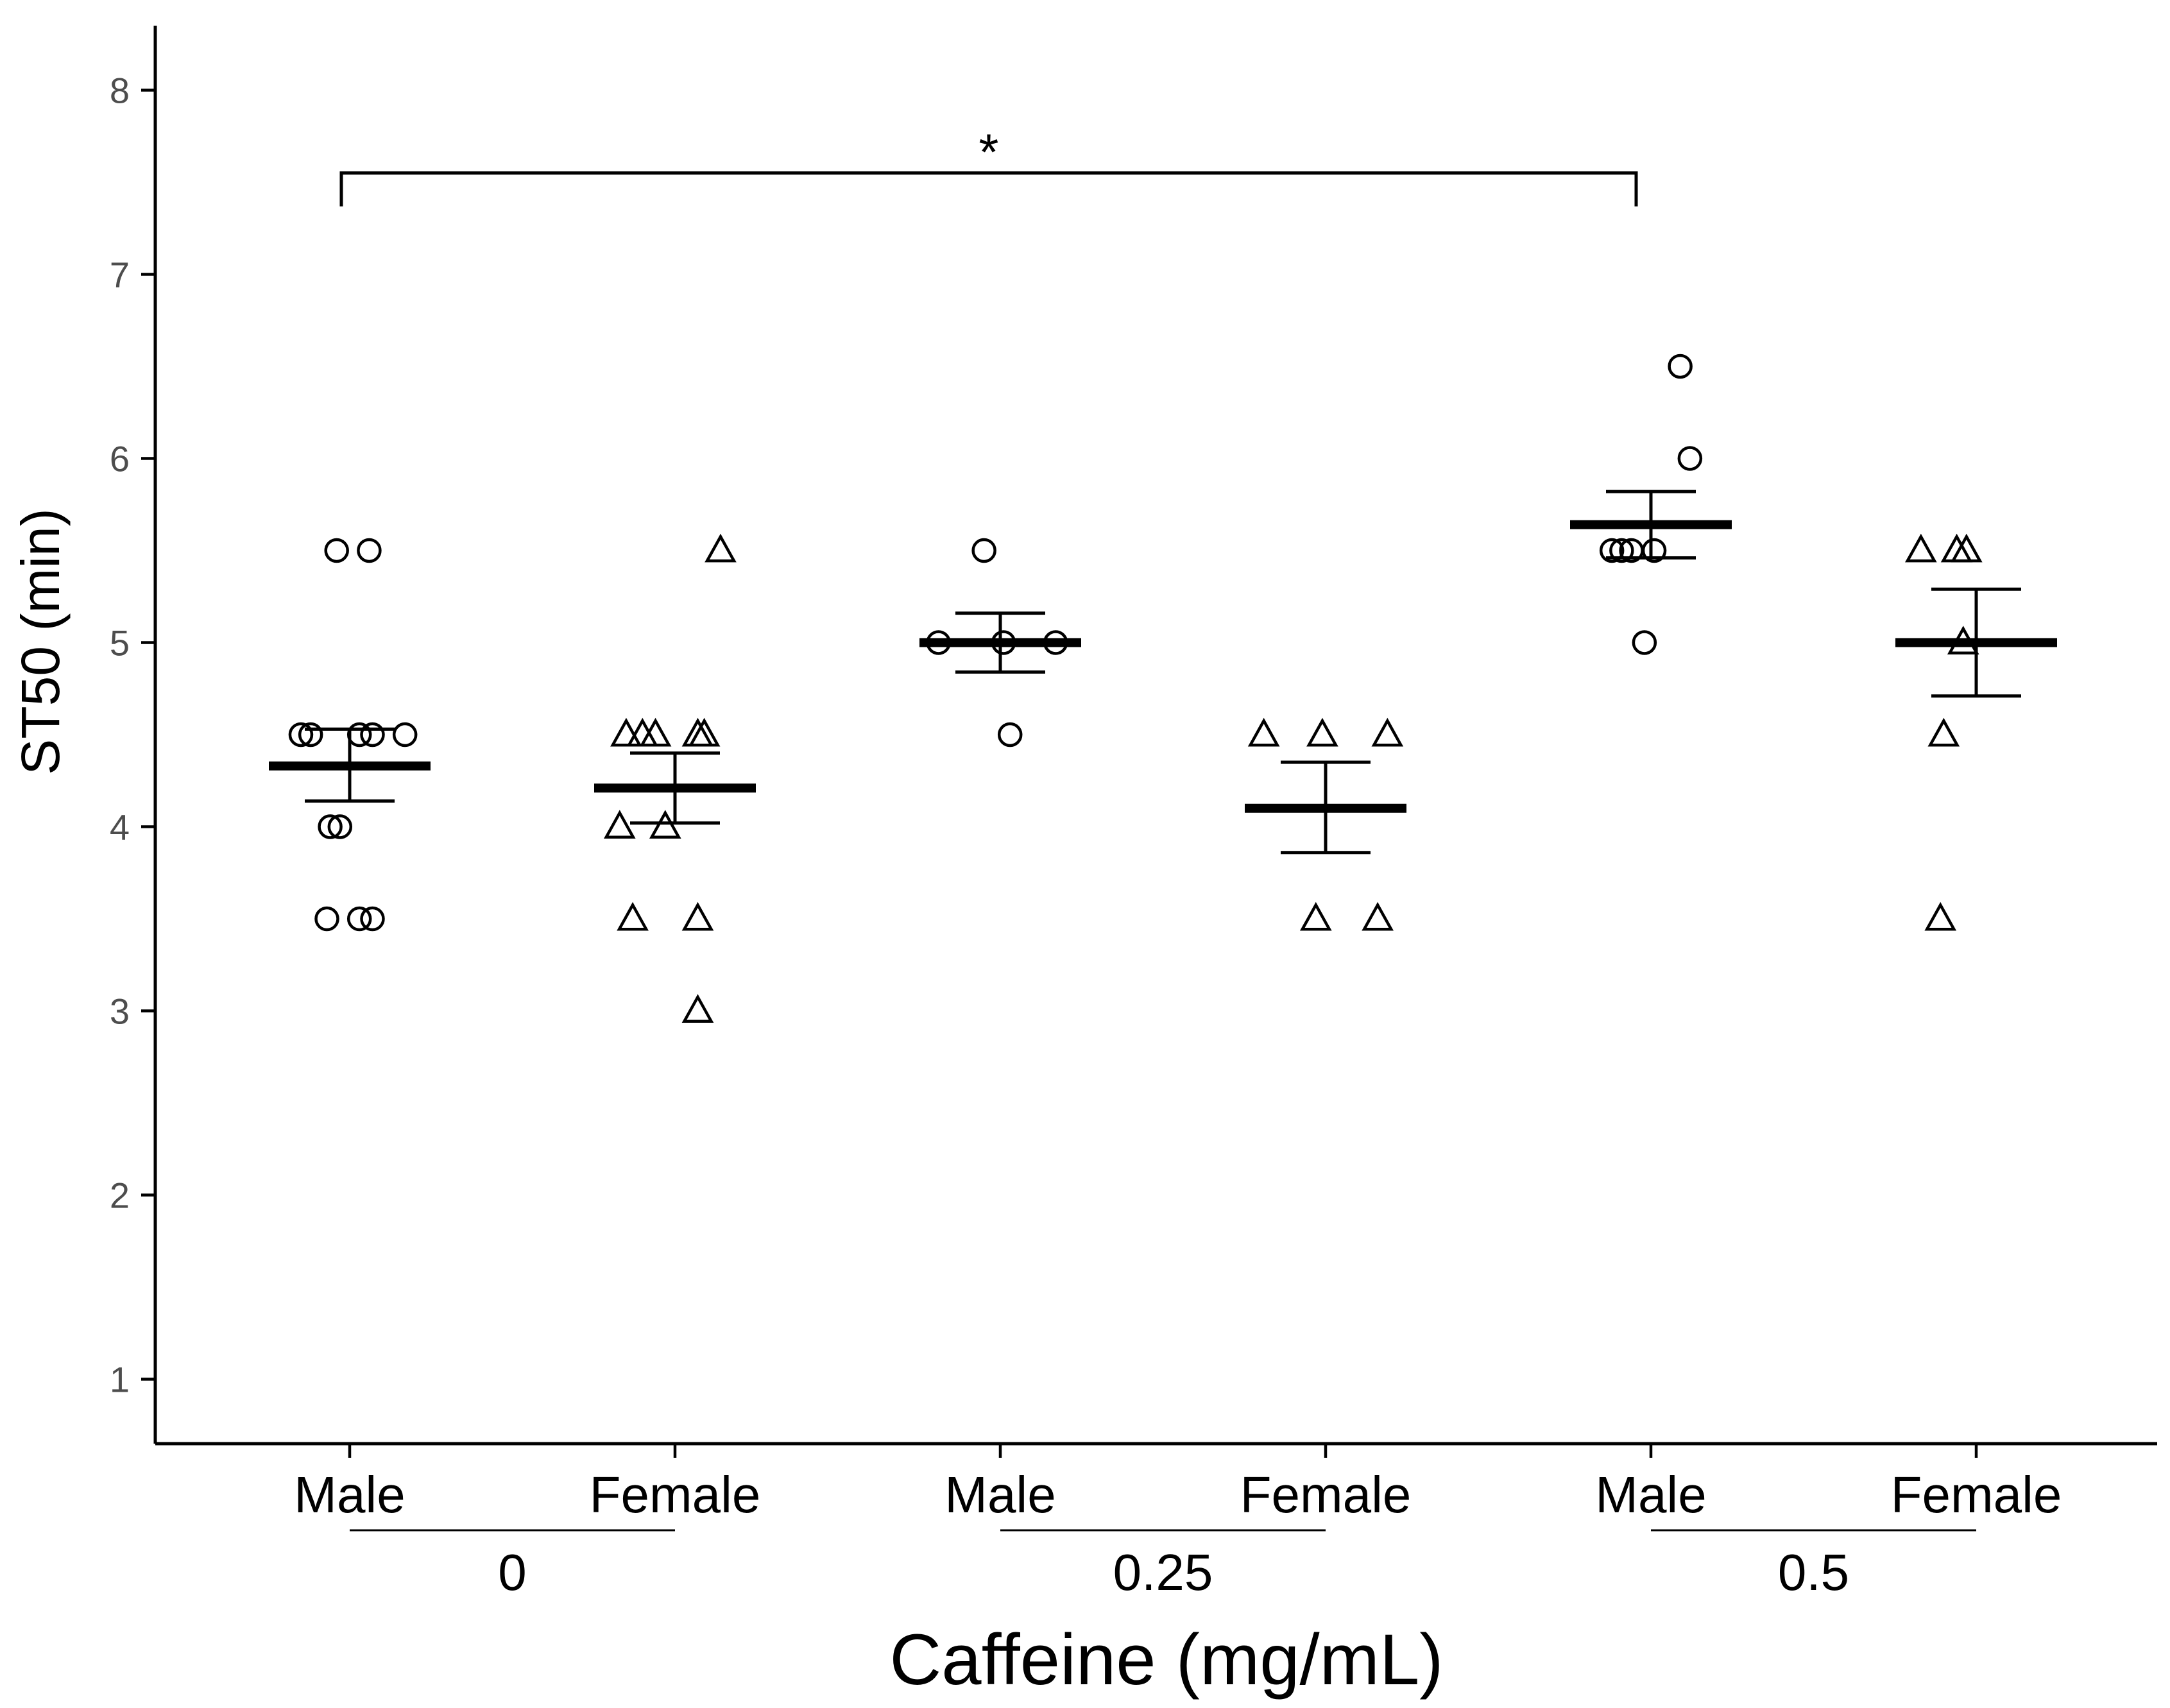 The image size is (2170, 1708). I want to click on y-tick-label: 2, so click(120, 1195).